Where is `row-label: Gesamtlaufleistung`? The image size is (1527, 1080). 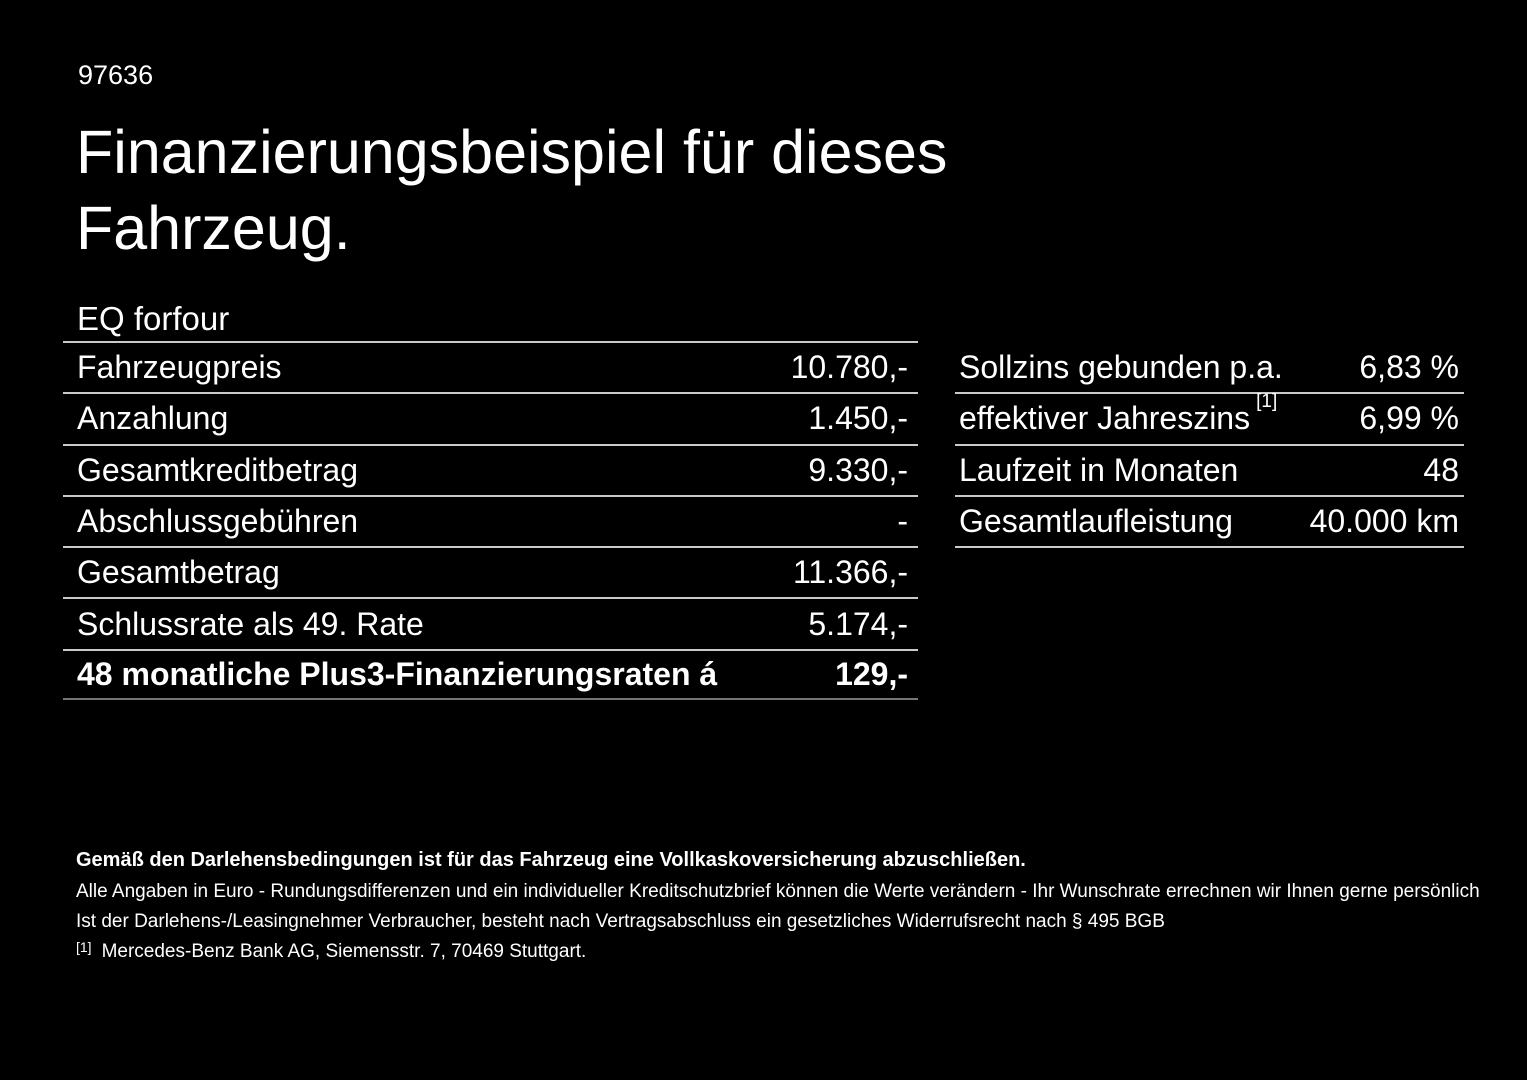
row-label: Gesamtlaufleistung is located at coordinates (1096, 521).